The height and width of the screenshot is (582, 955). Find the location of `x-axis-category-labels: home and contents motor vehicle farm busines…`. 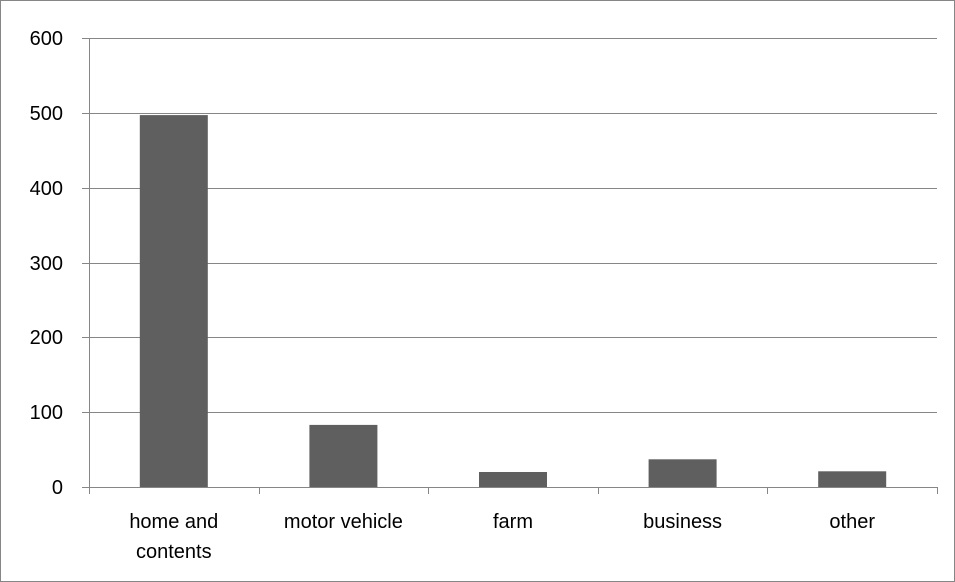

x-axis-category-labels: home and contents motor vehicle farm busines… is located at coordinates (502, 537).